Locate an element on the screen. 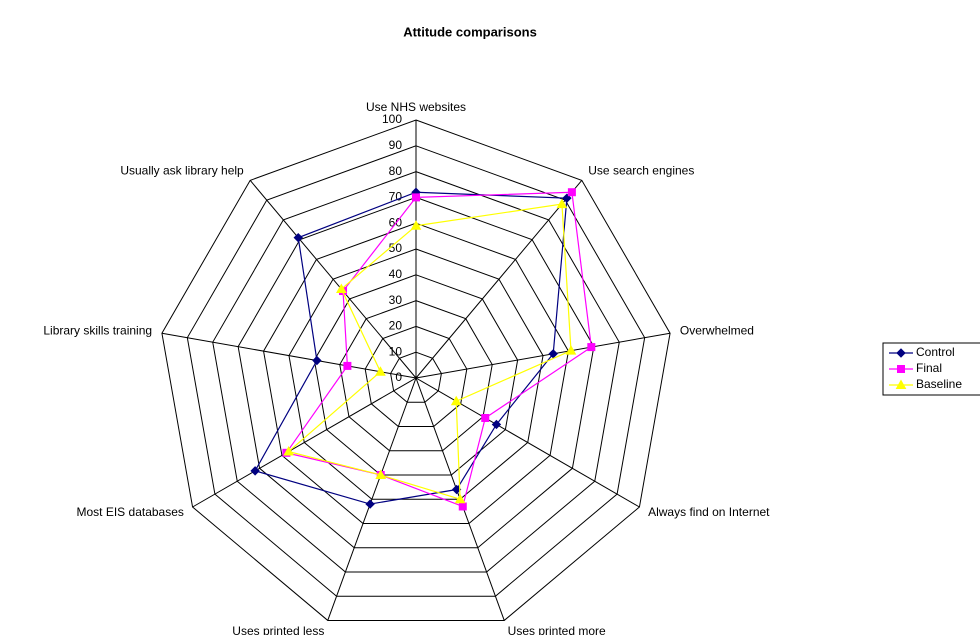  category-label: Always find on Internet is located at coordinates (709, 512).